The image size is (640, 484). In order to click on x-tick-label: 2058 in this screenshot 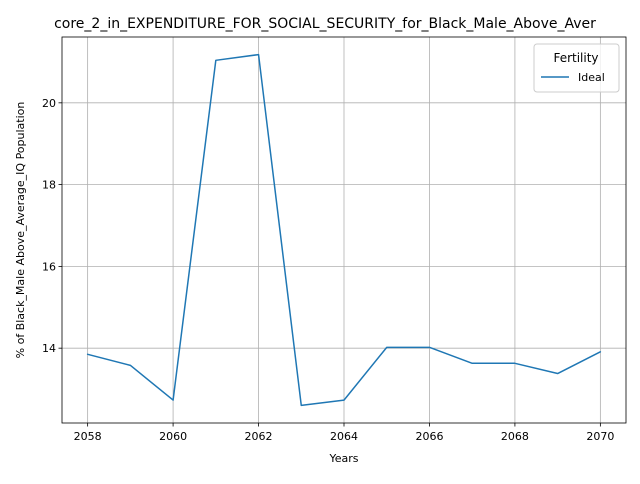, I will do `click(88, 436)`.